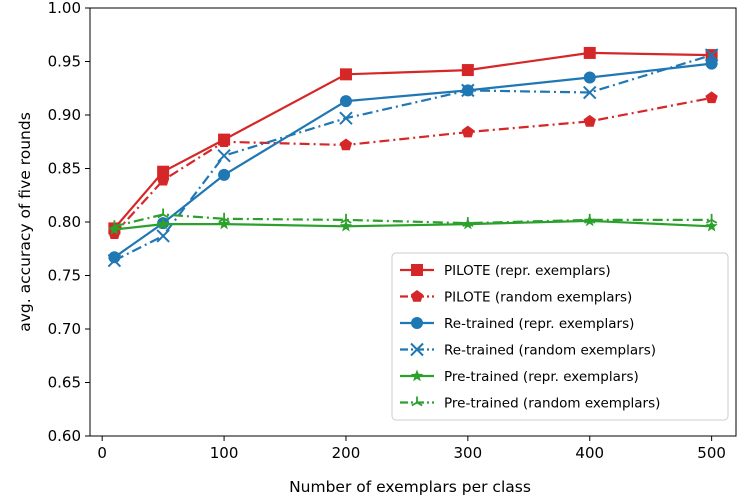 Image resolution: width=748 pixels, height=504 pixels. Describe the element at coordinates (64, 169) in the screenshot. I see `y-tick-label: 0.85` at that location.